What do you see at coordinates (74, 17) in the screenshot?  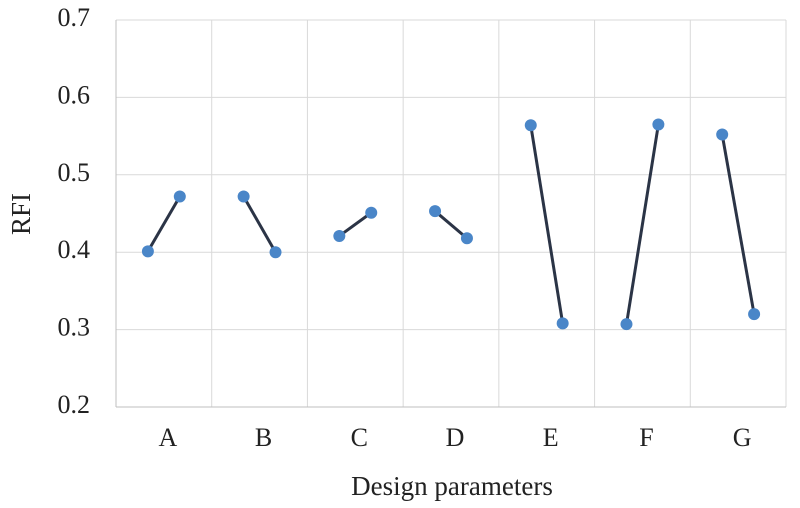 I see `y-tick-label: 0.7` at bounding box center [74, 17].